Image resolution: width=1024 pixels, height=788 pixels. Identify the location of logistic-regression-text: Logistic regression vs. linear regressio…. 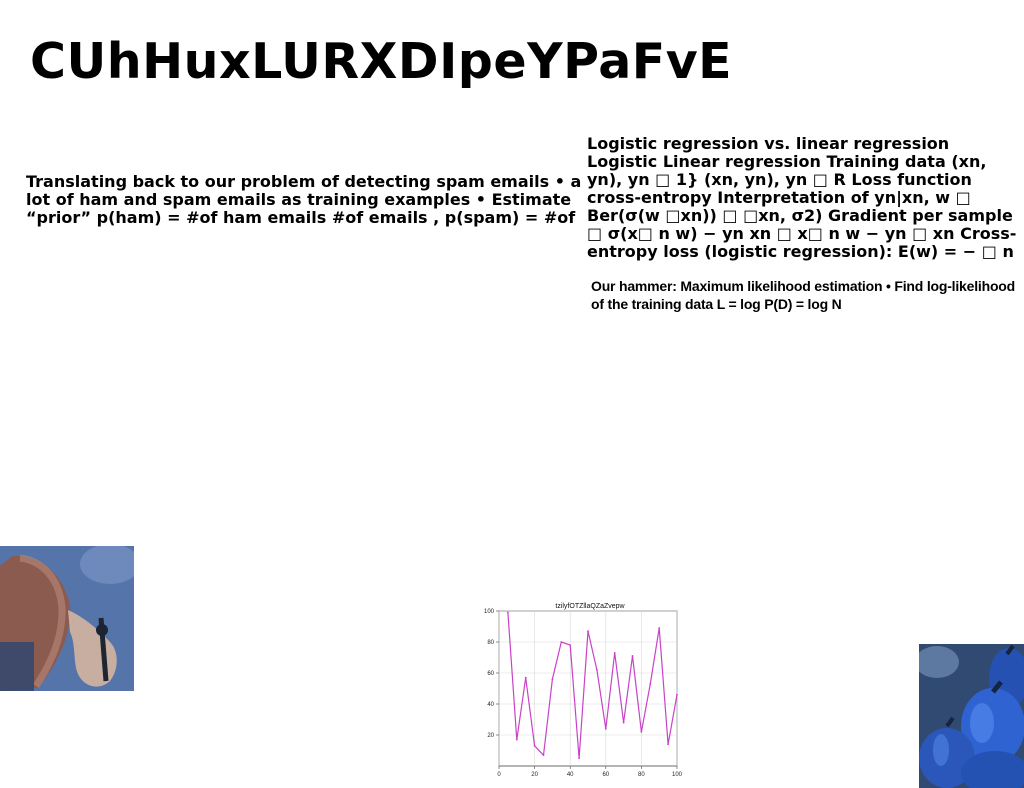
(802, 199).